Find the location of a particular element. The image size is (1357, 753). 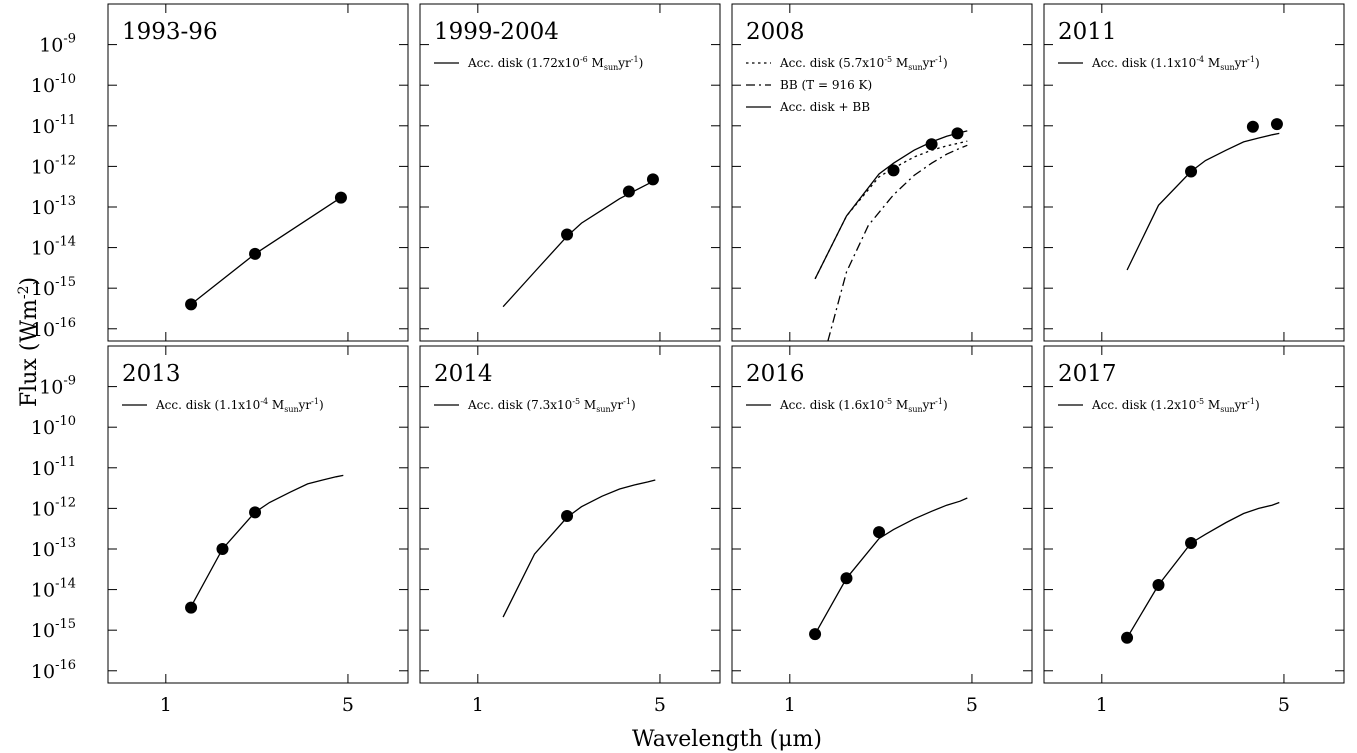

panel-8: 1 5 2017 Acc. disk (1.2x10-5 Msunyr-1) is located at coordinates (1194, 530).